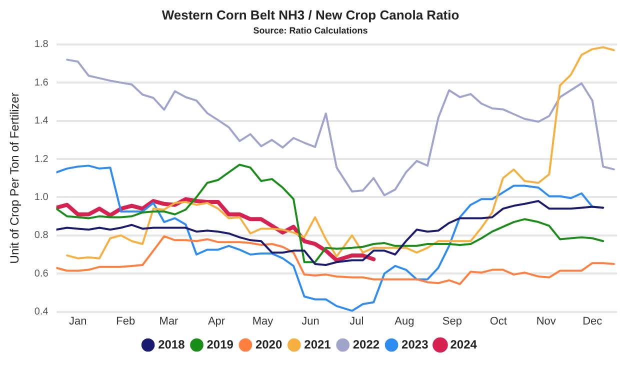  Describe the element at coordinates (592, 321) in the screenshot. I see `x-tick-label: Dec` at that location.